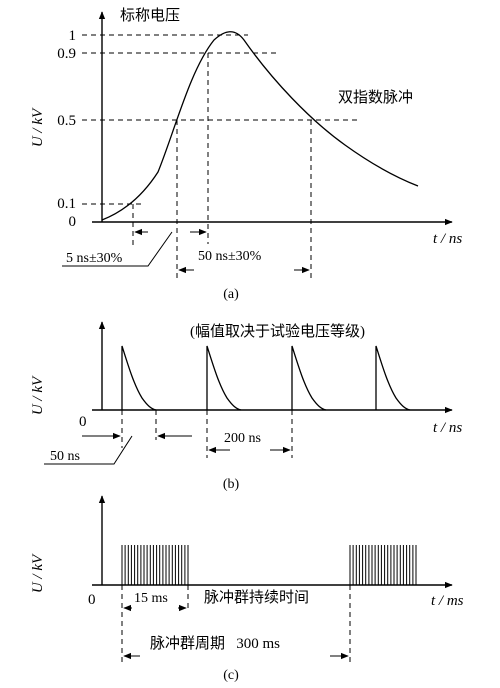 Image resolution: width=500 pixels, height=688 pixels. What do you see at coordinates (277, 331) in the screenshot?
I see `amplitude-note: (幅值取决于试验电压等级)` at bounding box center [277, 331].